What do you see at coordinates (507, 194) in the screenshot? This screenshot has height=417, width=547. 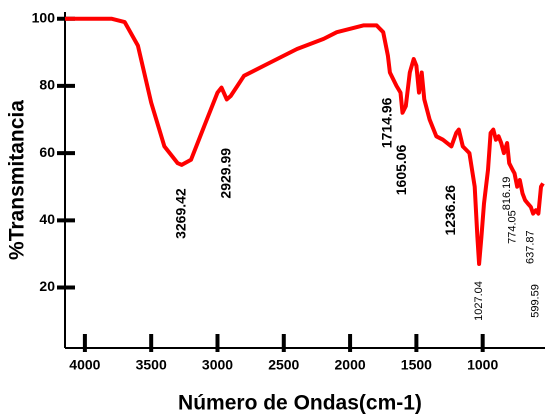 I see `peak-label: 816.19` at bounding box center [507, 194].